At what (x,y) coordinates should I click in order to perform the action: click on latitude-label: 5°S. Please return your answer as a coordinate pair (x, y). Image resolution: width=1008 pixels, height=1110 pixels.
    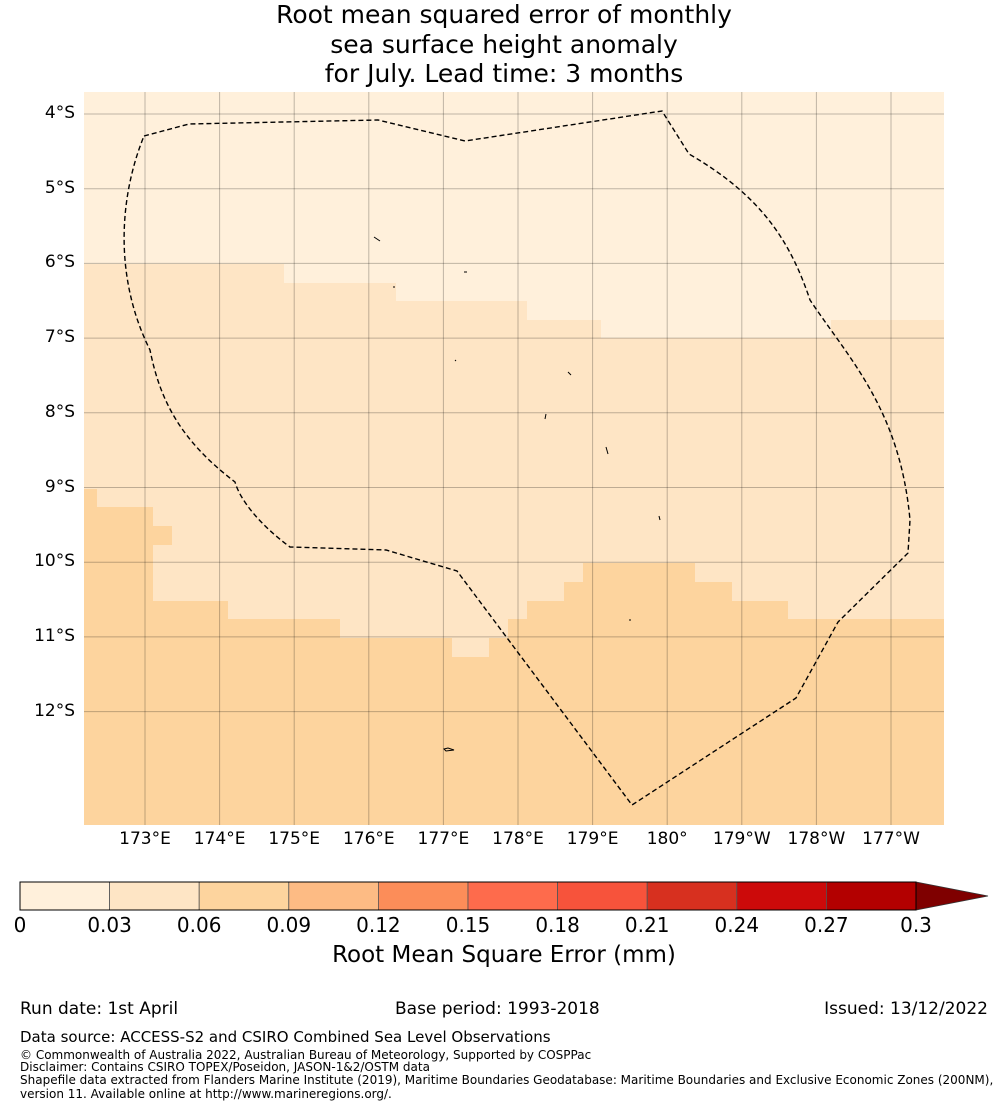
    Looking at the image, I should click on (59, 187).